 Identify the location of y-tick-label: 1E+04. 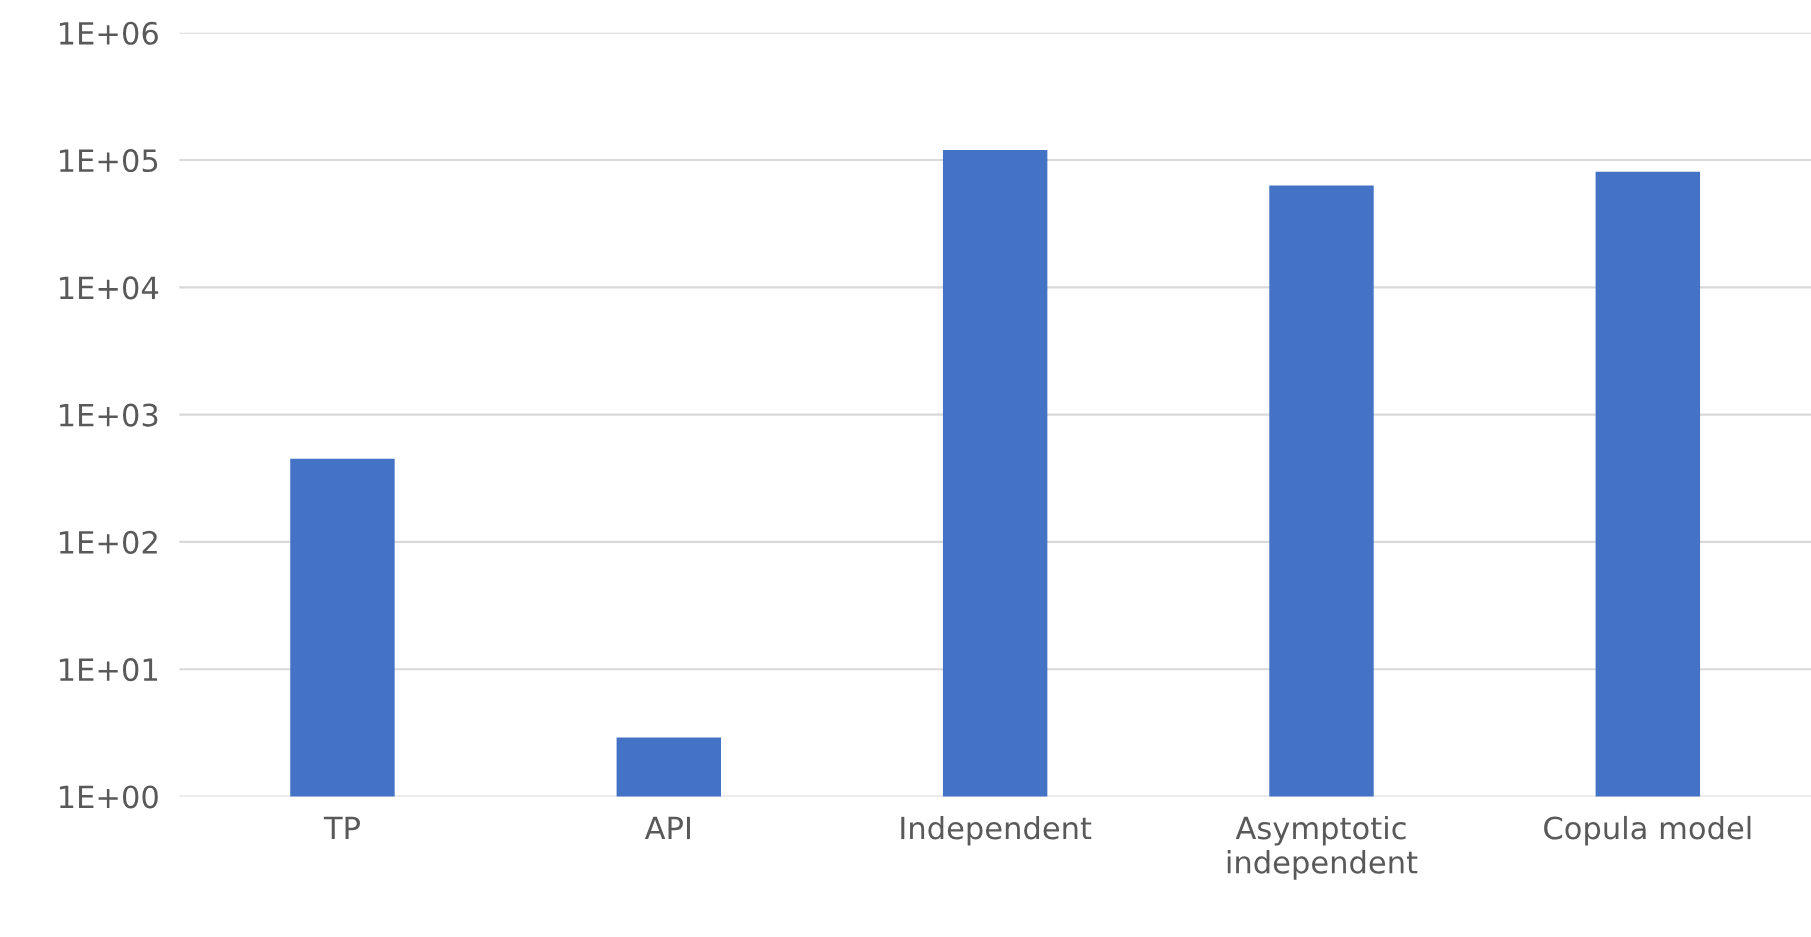
(109, 288).